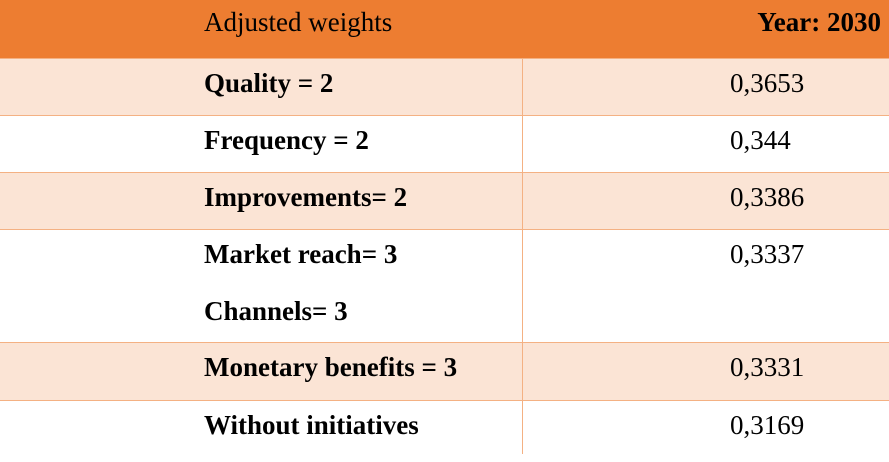  What do you see at coordinates (298, 22) in the screenshot?
I see `header-adjusted-weights: Adjusted weights` at bounding box center [298, 22].